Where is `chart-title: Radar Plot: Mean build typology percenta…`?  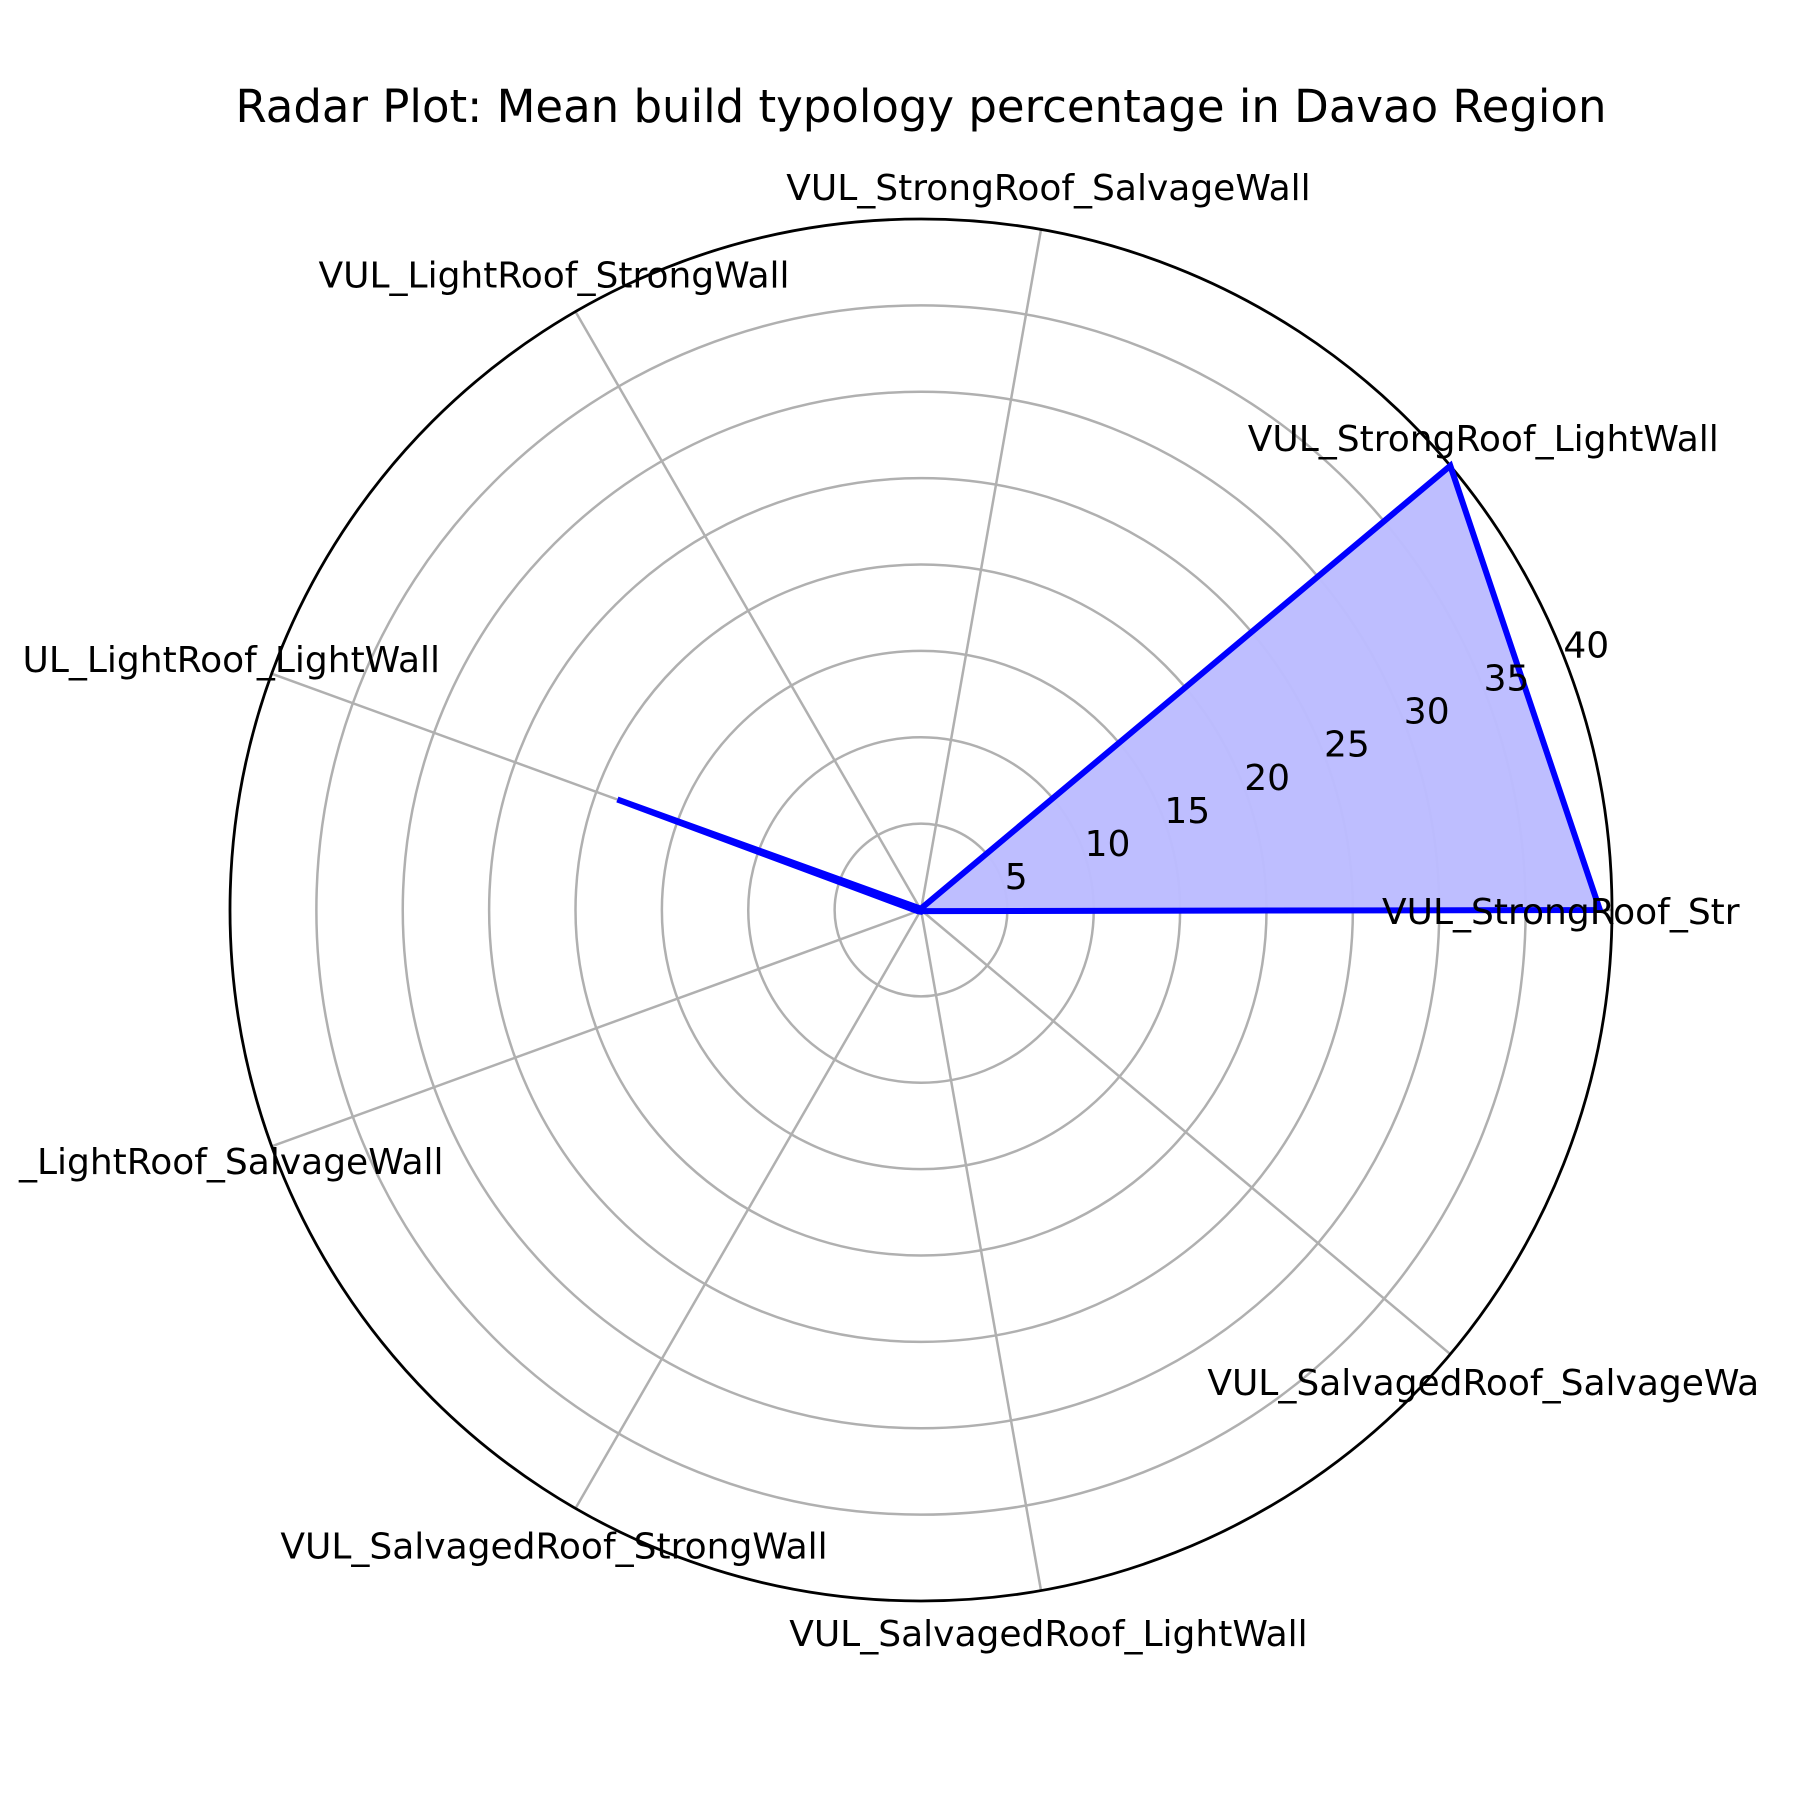 chart-title: Radar Plot: Mean build typology percenta… is located at coordinates (921, 106).